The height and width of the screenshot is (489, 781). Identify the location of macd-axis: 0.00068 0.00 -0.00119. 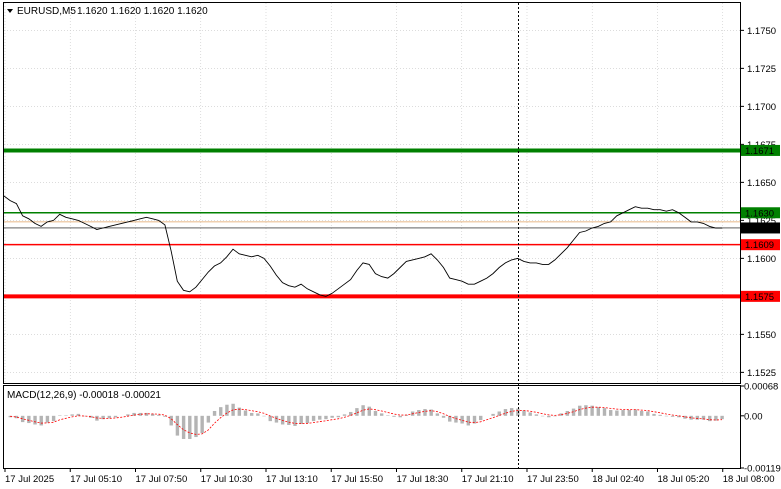
(760, 428).